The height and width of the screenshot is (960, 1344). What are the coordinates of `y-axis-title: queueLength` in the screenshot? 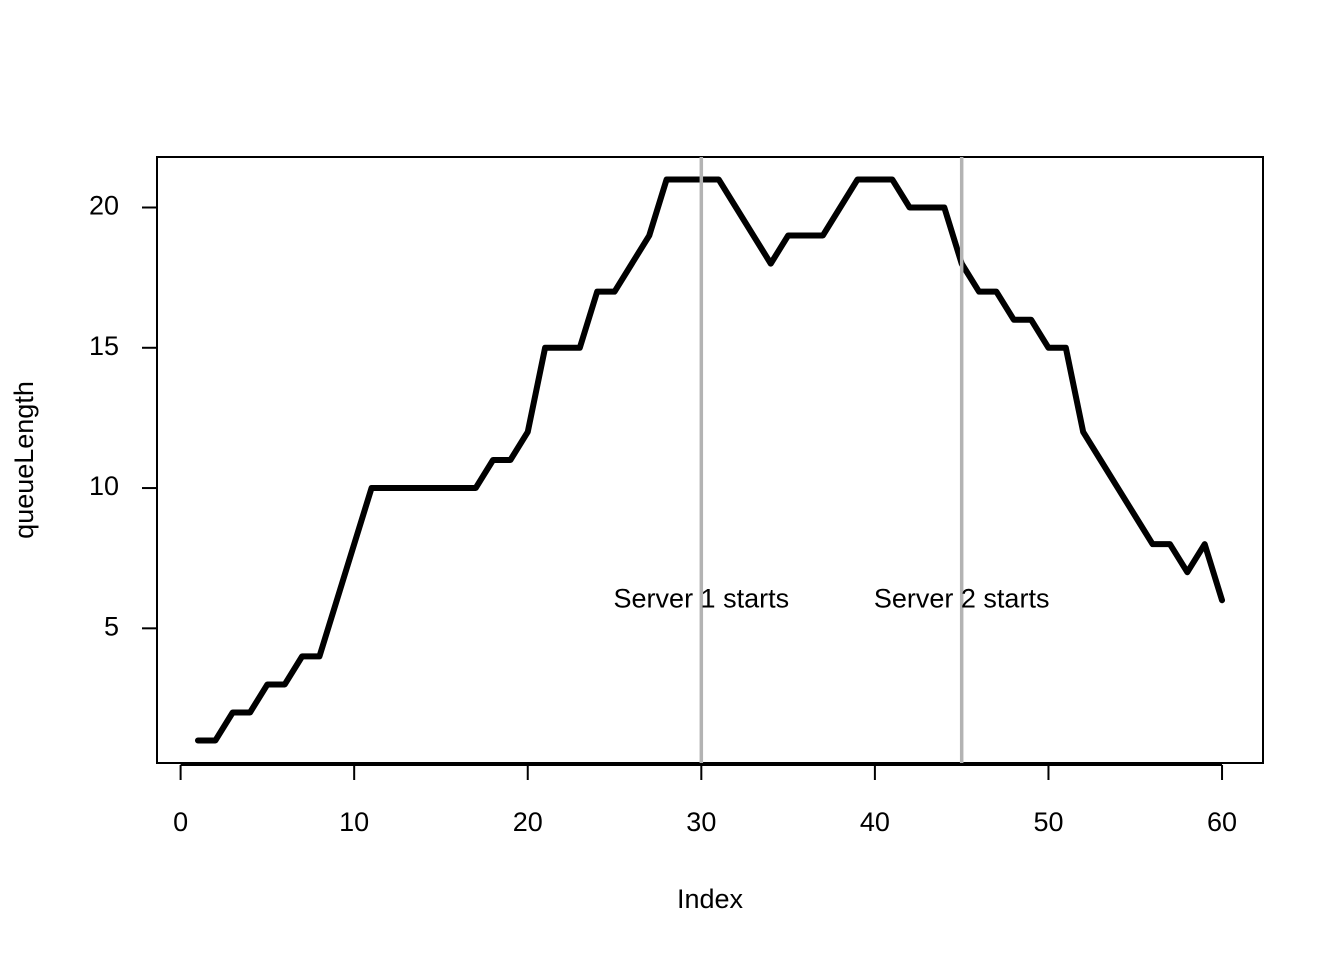 It's located at (24, 460).